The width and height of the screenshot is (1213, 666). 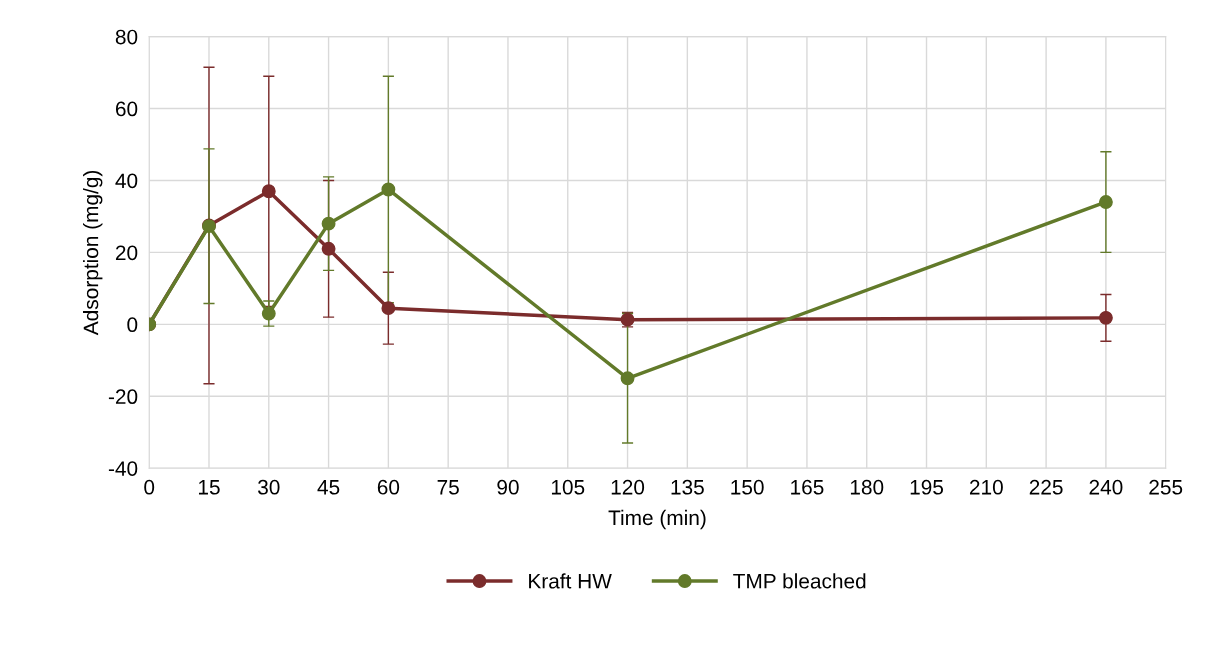 I want to click on x-tick-label: 30, so click(x=269, y=487).